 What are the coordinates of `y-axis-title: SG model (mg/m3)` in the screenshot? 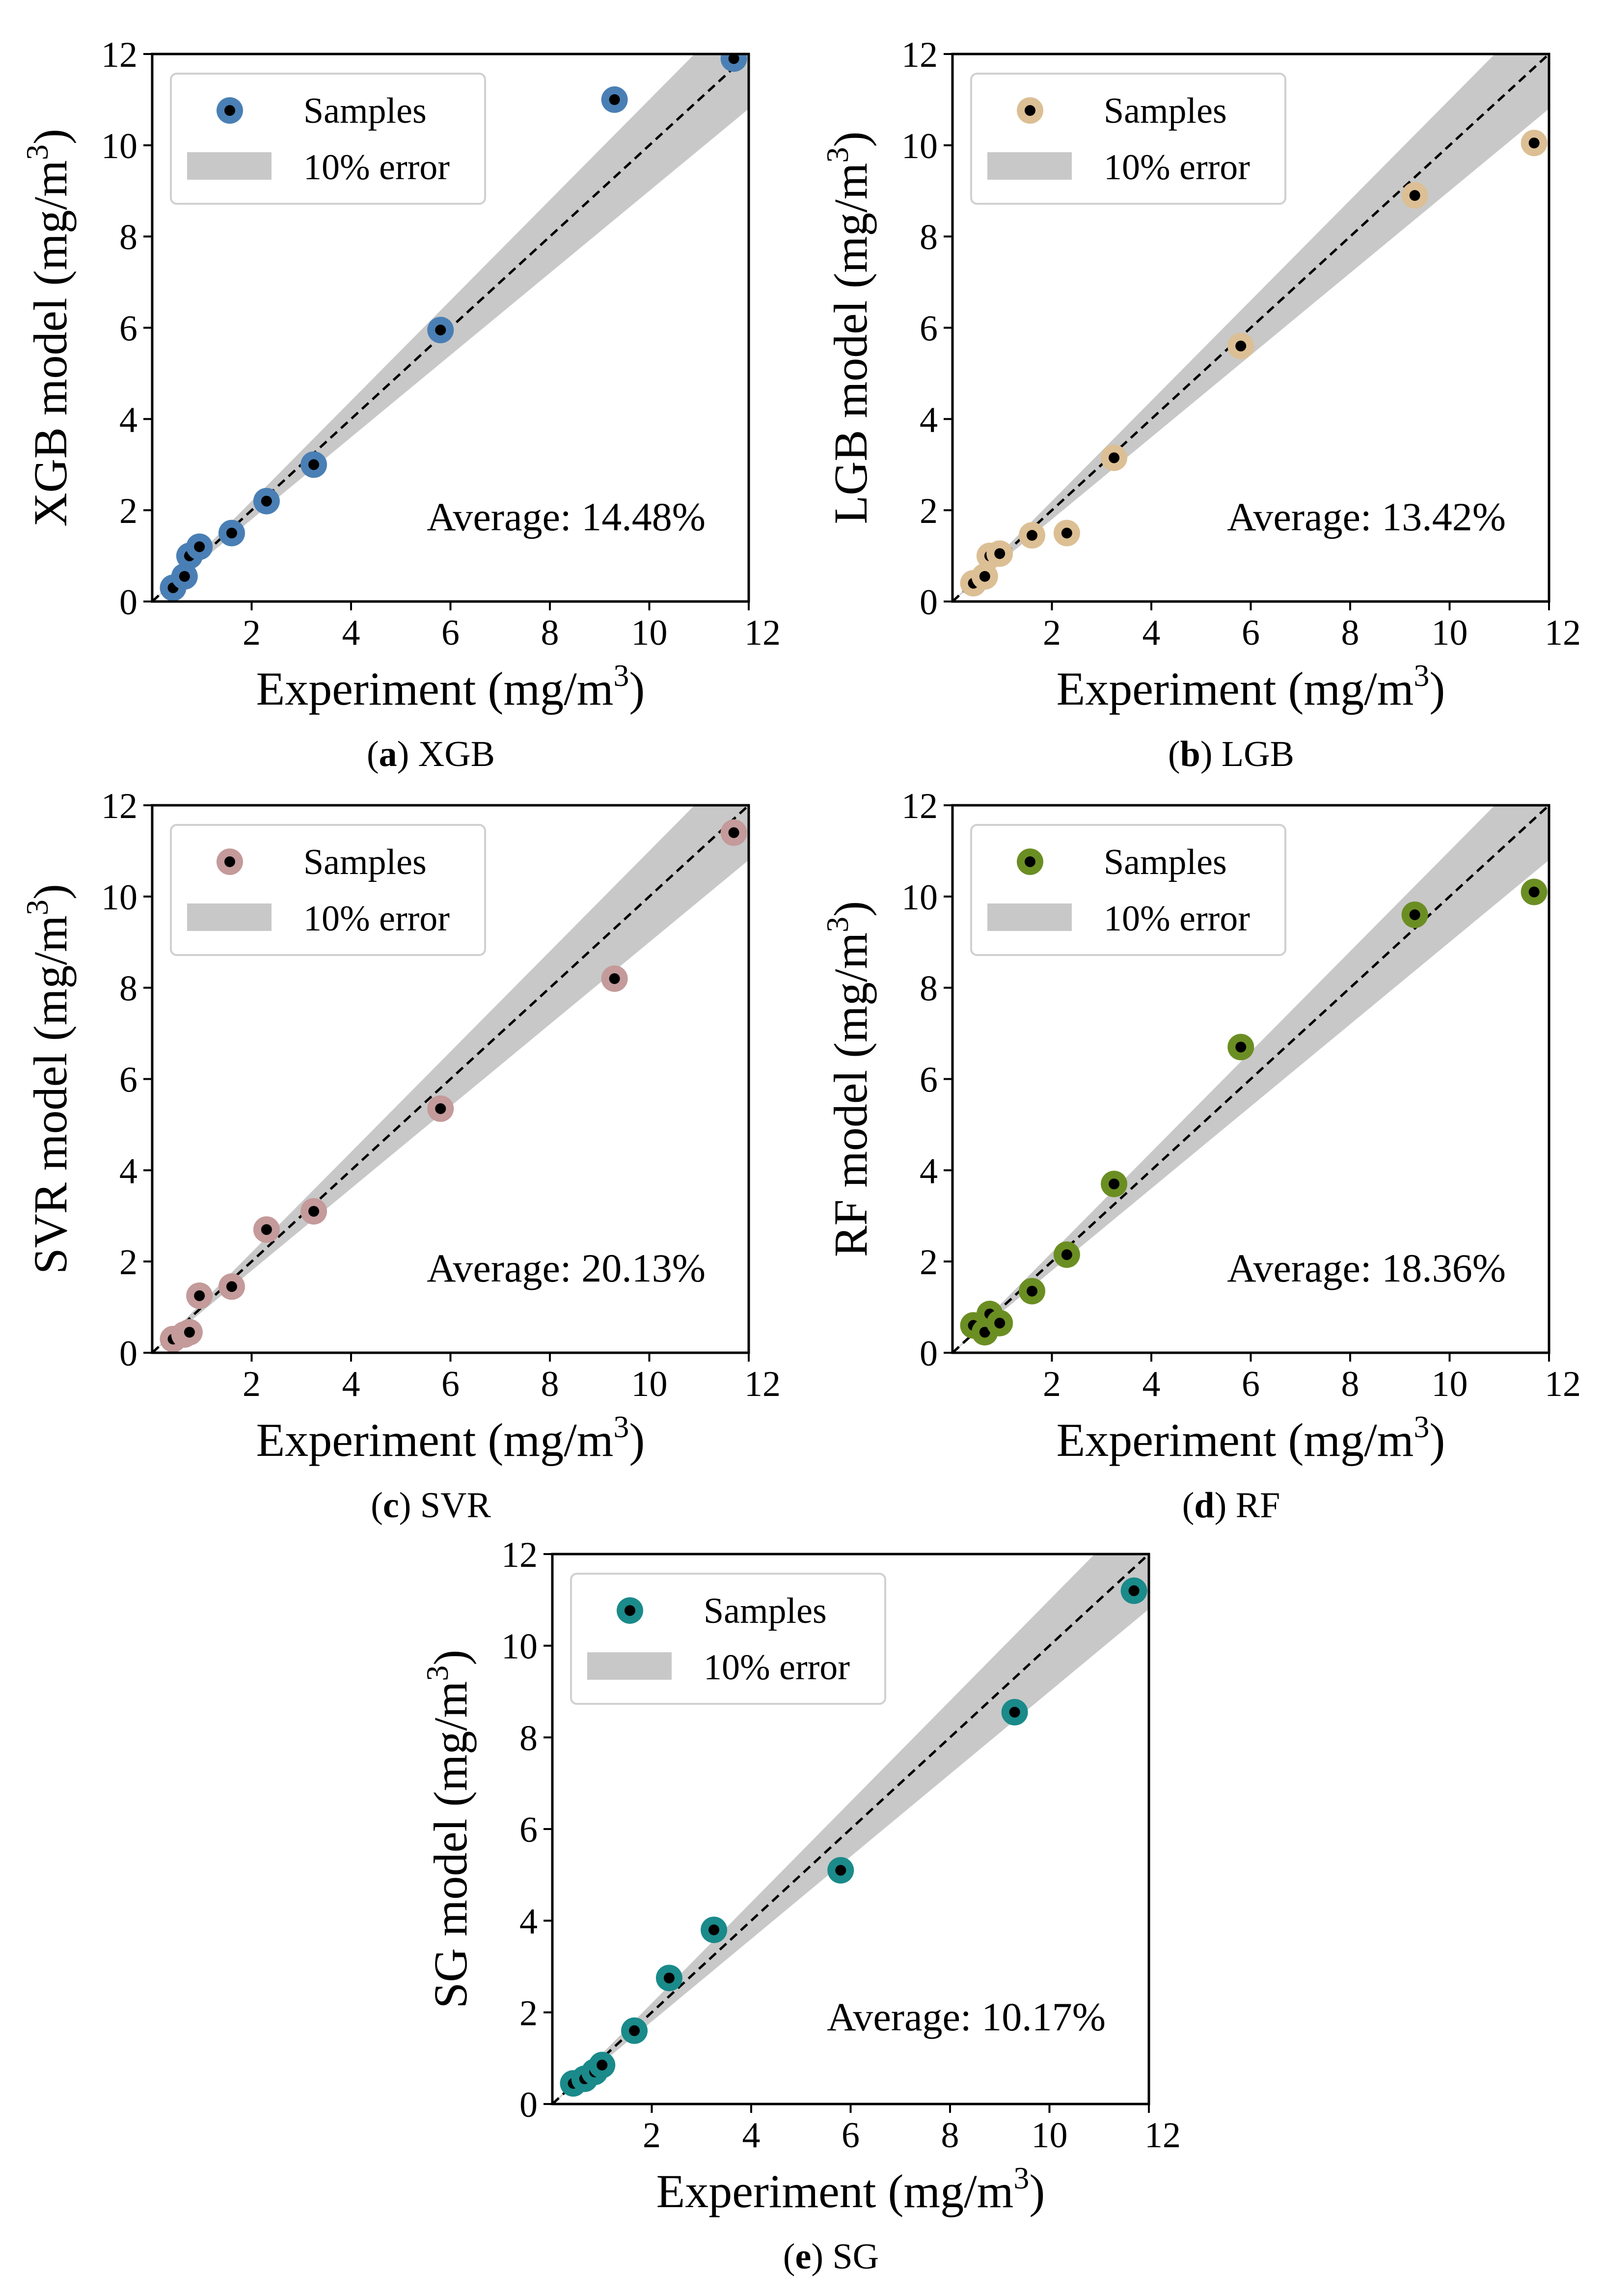 It's located at (448, 1829).